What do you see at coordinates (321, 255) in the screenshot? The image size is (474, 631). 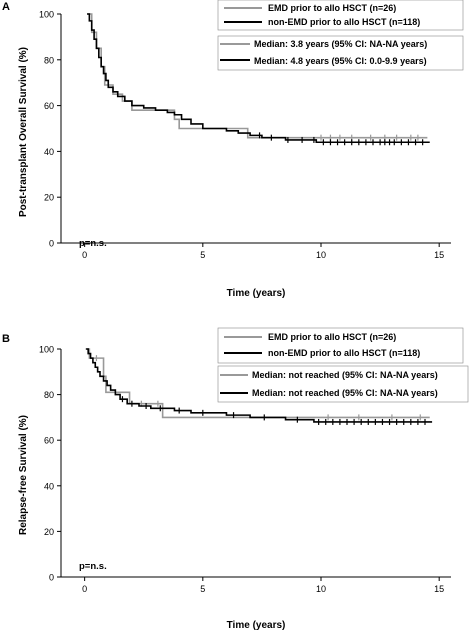 I see `panel-a-xtick-label: 10` at bounding box center [321, 255].